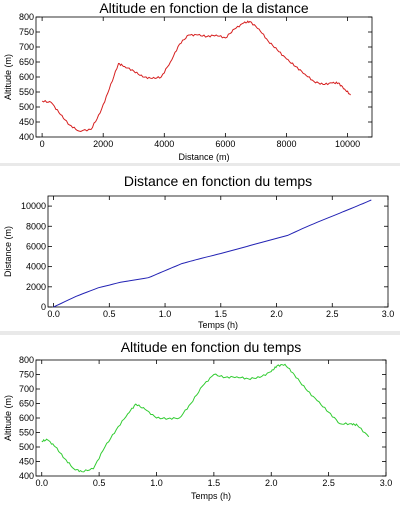  Describe the element at coordinates (286, 144) in the screenshot. I see `chart0-xtick-label: 8000` at that location.